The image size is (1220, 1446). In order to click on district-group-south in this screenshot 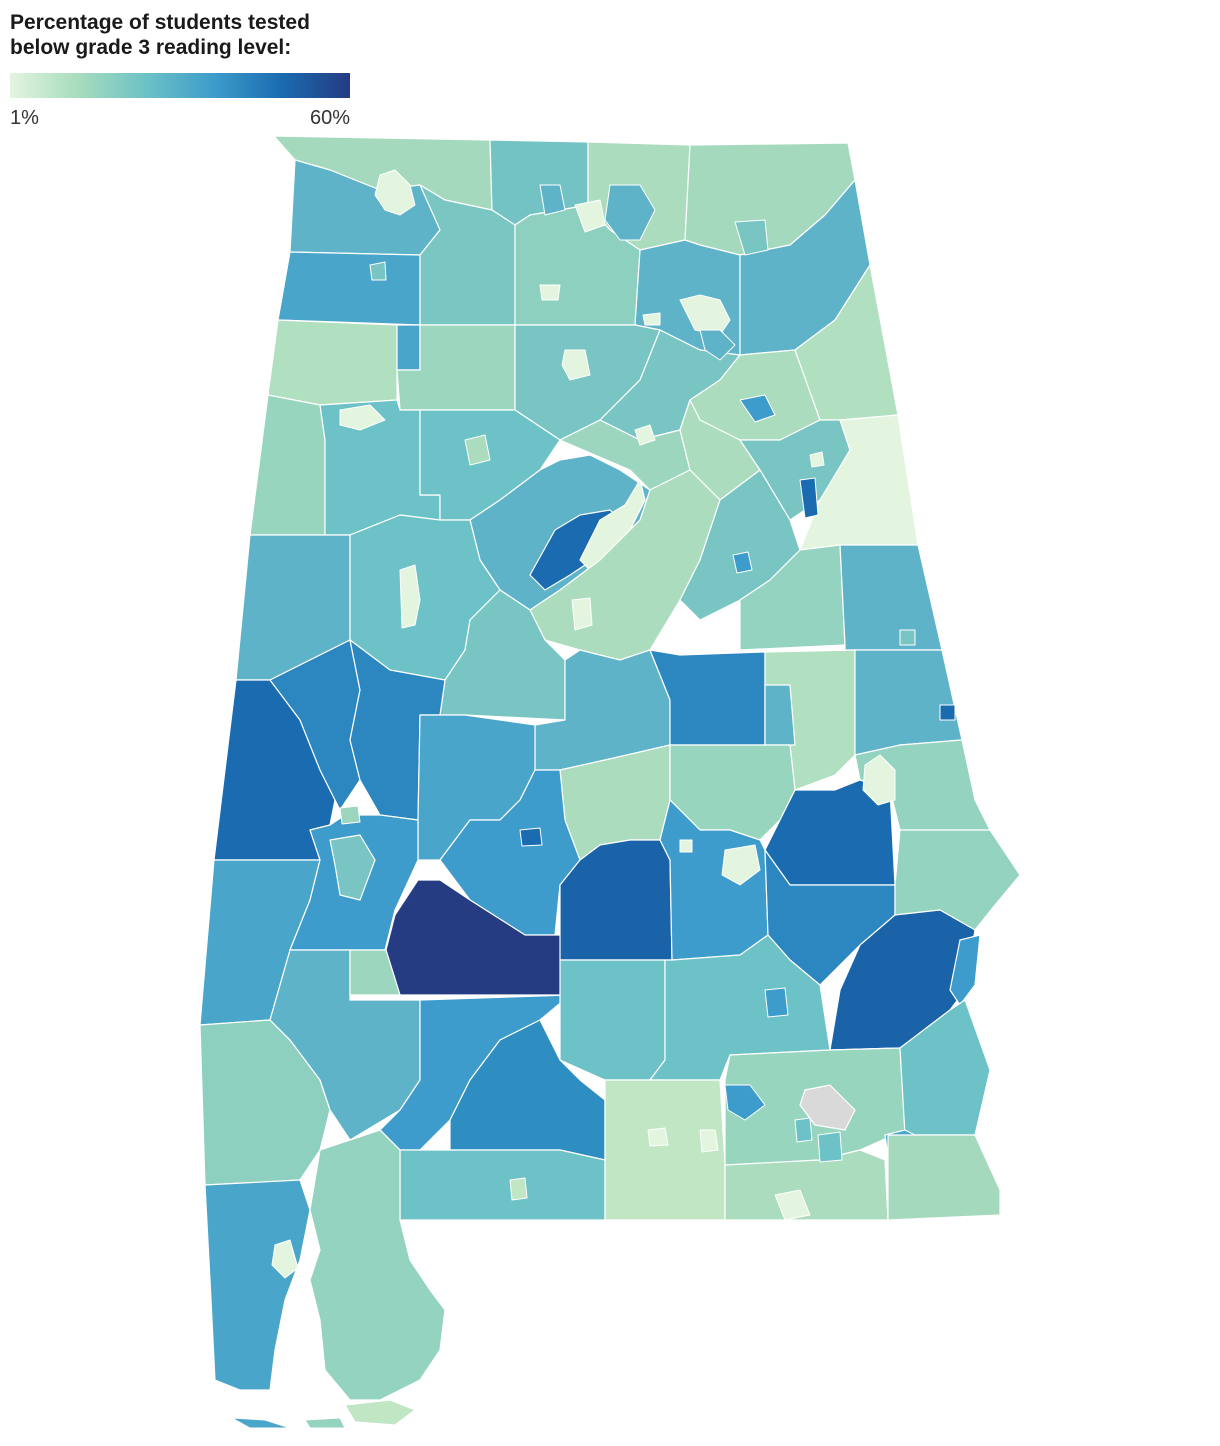, I will do `click(595, 1060)`.